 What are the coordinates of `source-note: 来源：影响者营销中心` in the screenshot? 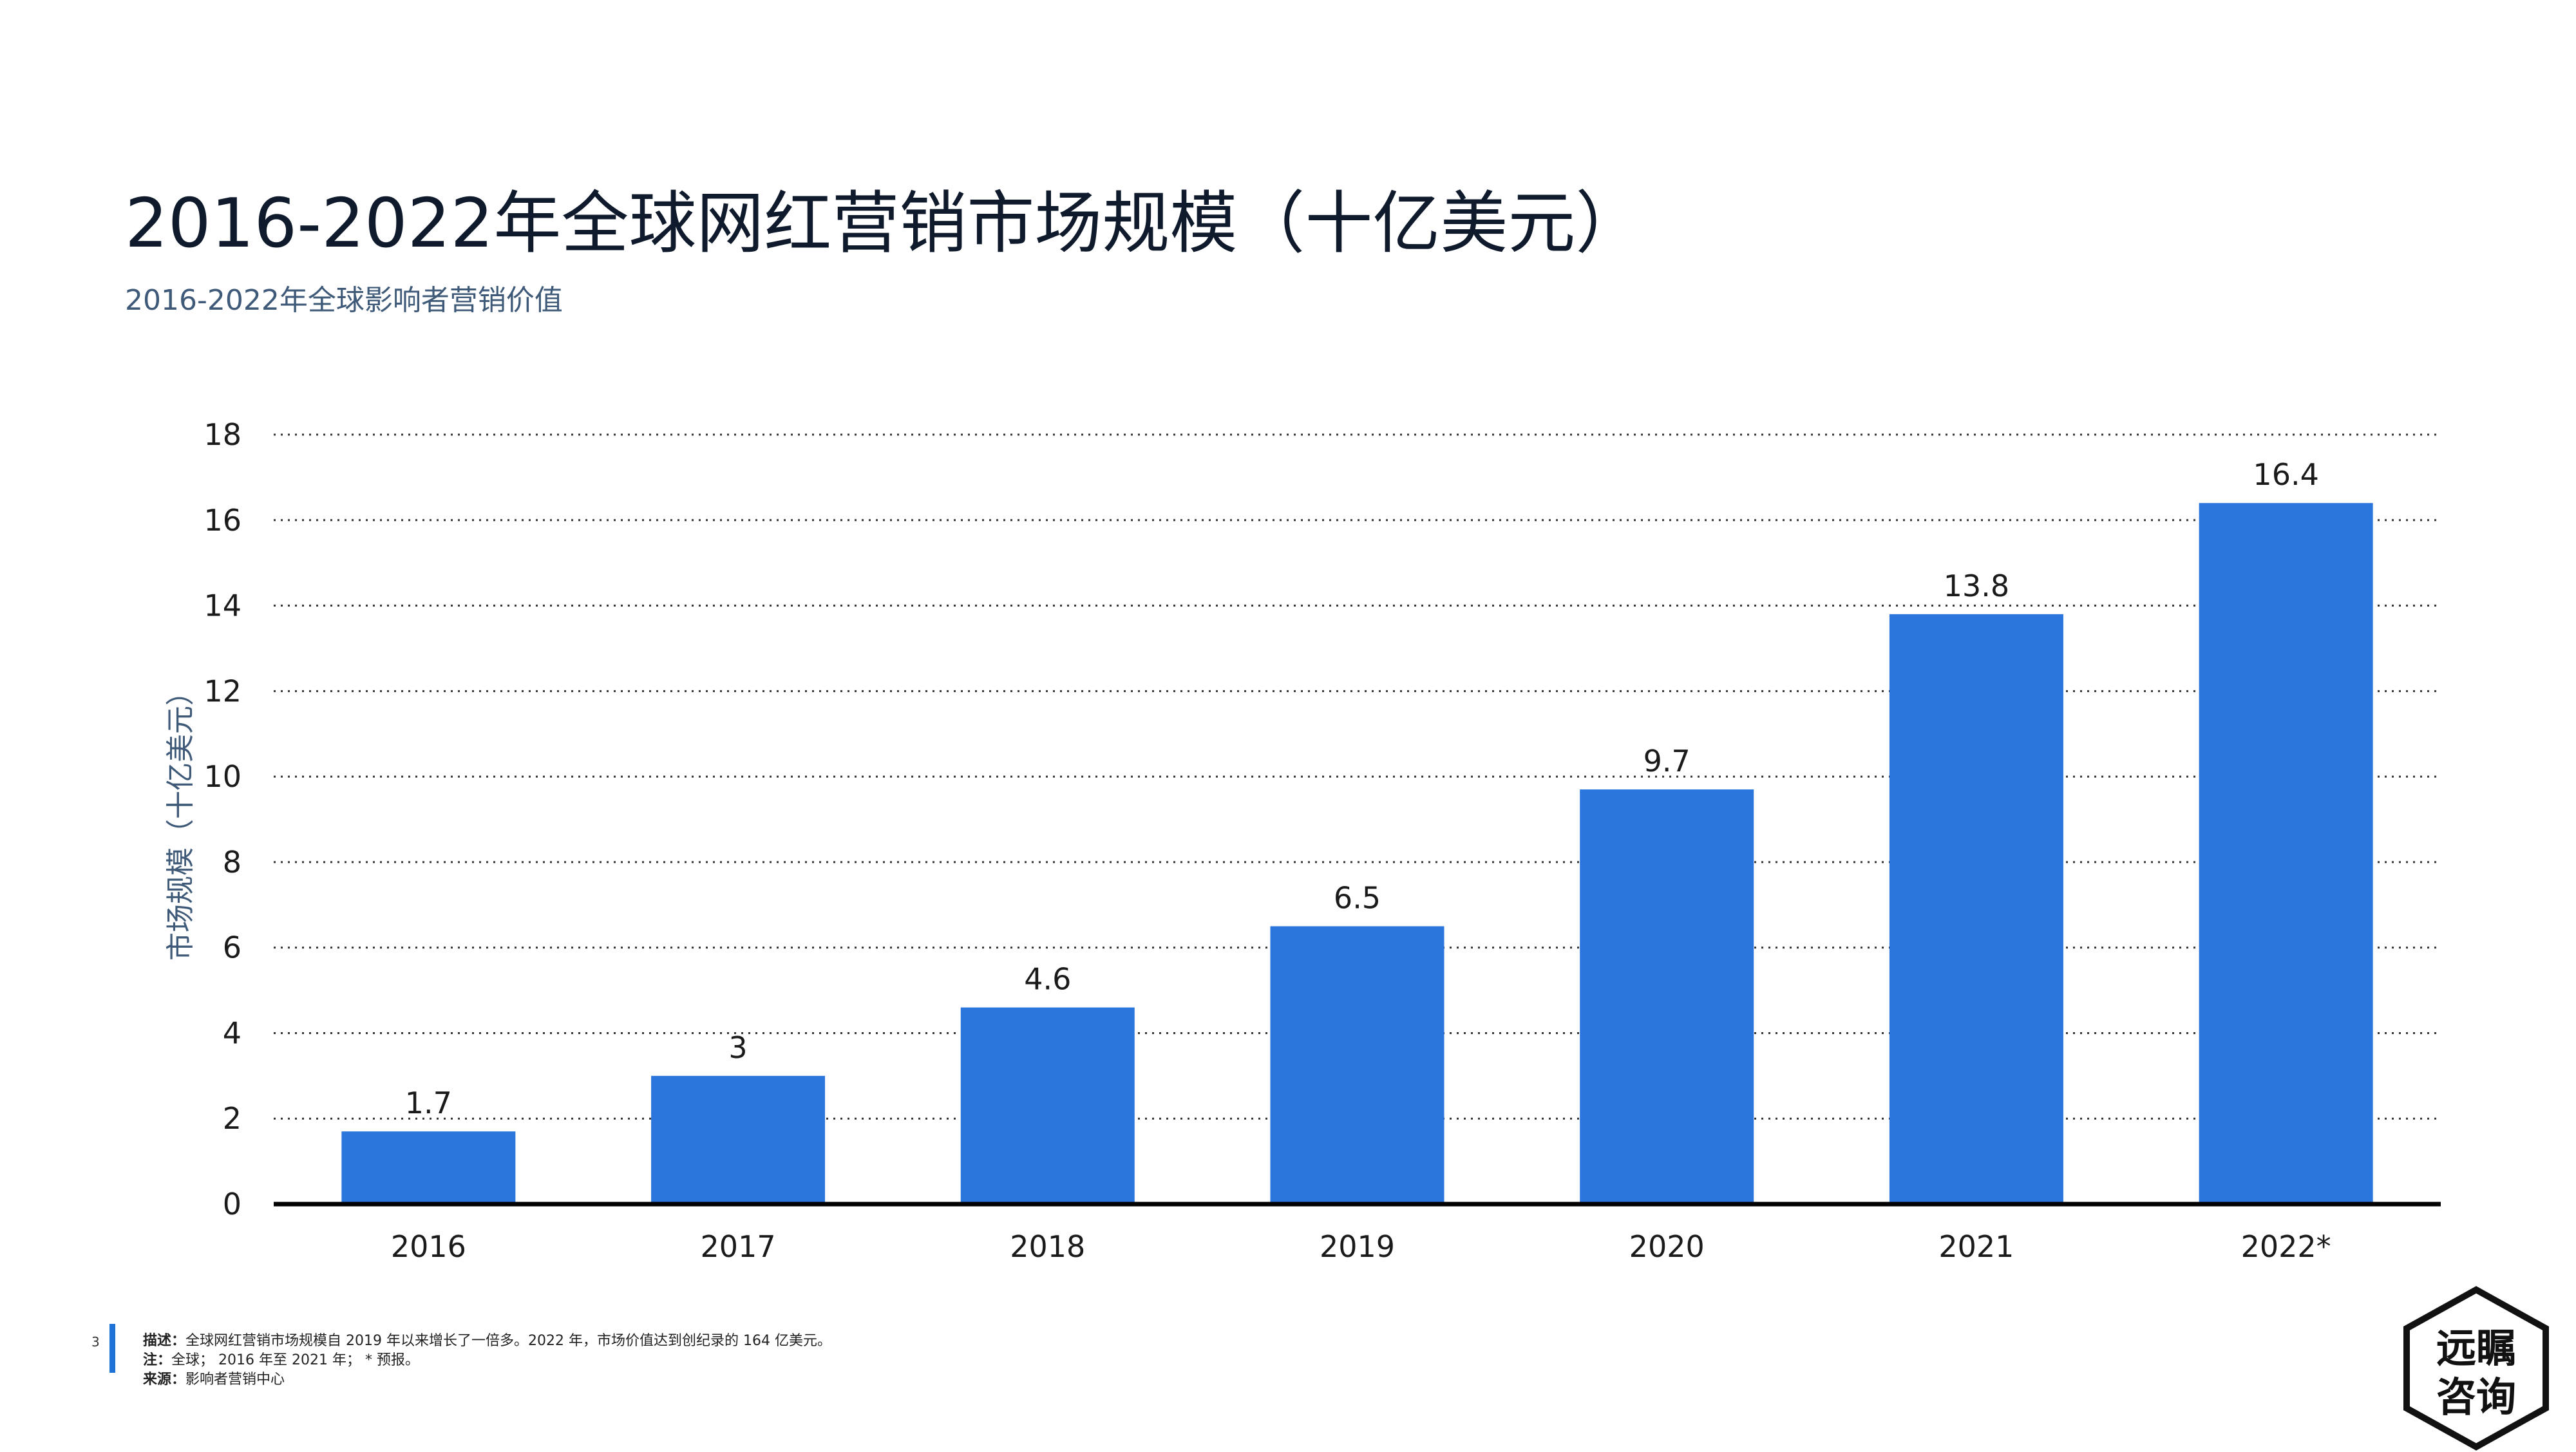 It's located at (487, 1380).